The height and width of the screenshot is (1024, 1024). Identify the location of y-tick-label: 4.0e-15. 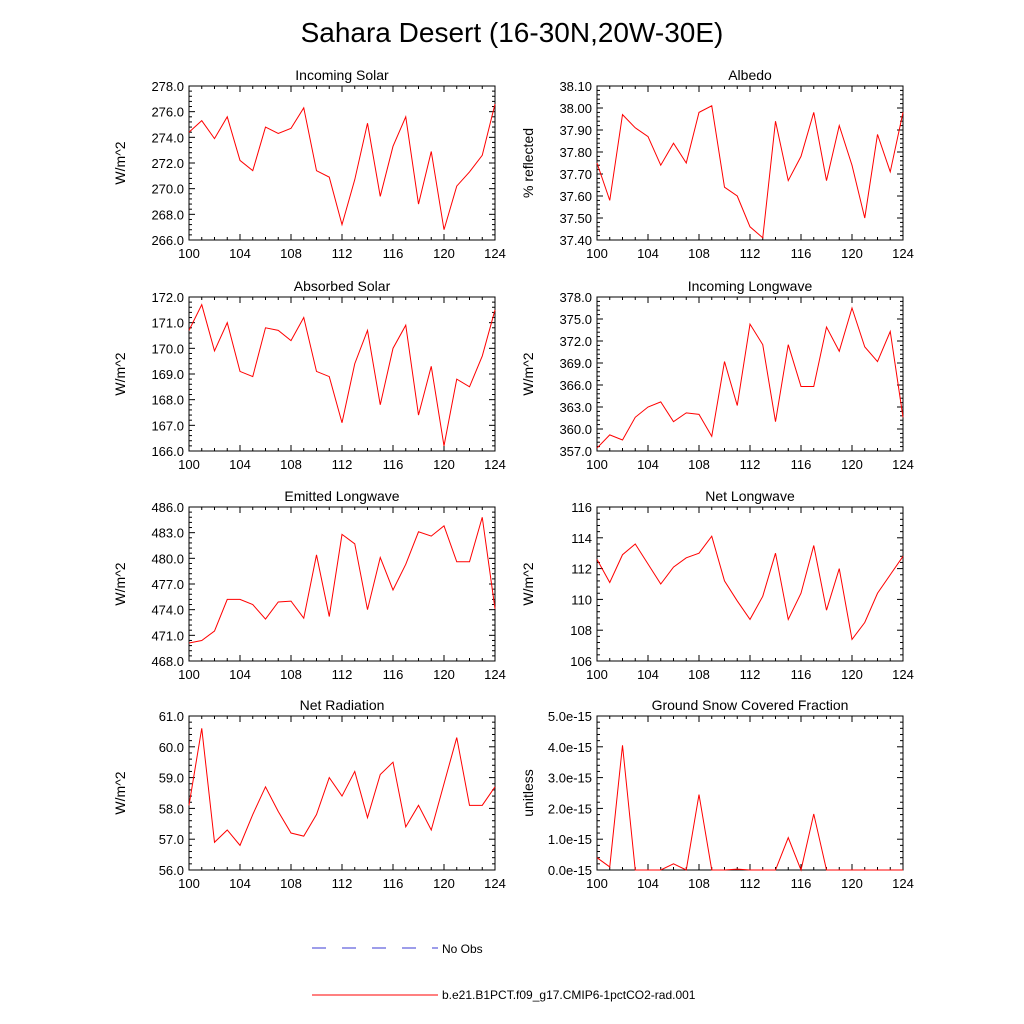
(570, 747).